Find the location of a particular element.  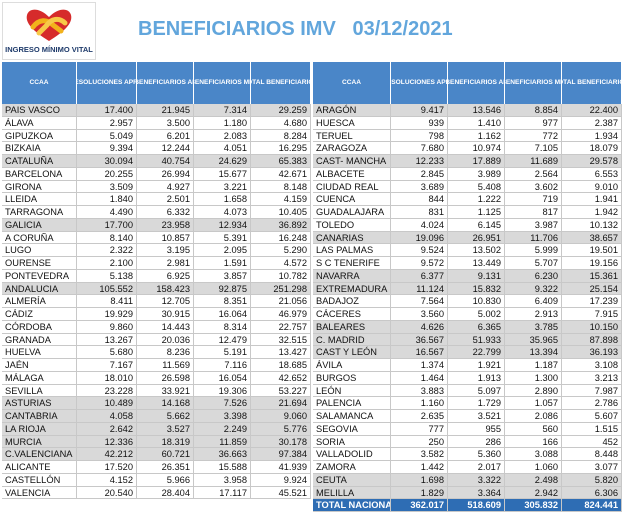

cell-value: 1.057 is located at coordinates (533, 403).